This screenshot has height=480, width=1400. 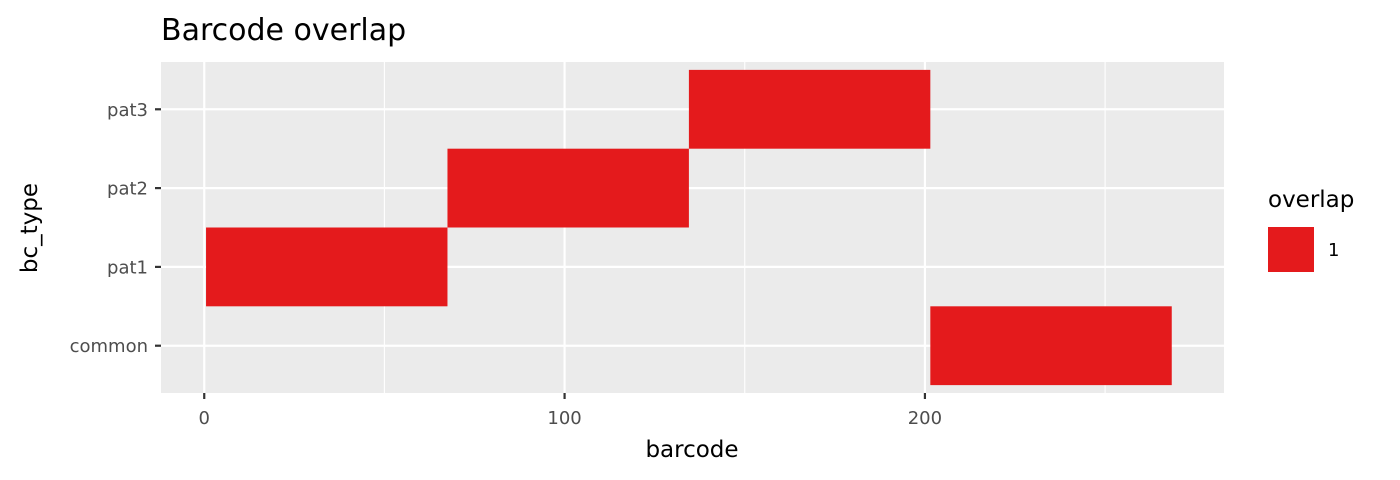 I want to click on y-tick-label: pat3, so click(x=127, y=110).